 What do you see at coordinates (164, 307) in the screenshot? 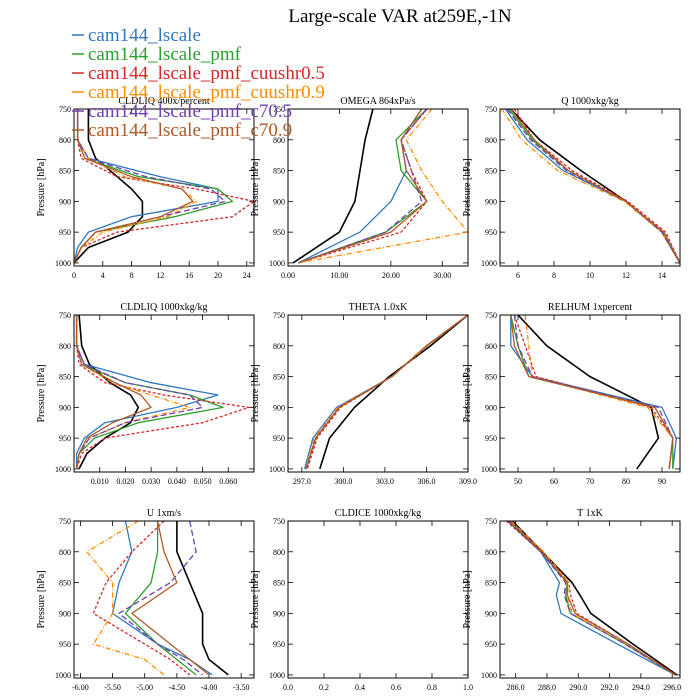
I see `panel-title: CLDLIQ 1000xkg/kg` at bounding box center [164, 307].